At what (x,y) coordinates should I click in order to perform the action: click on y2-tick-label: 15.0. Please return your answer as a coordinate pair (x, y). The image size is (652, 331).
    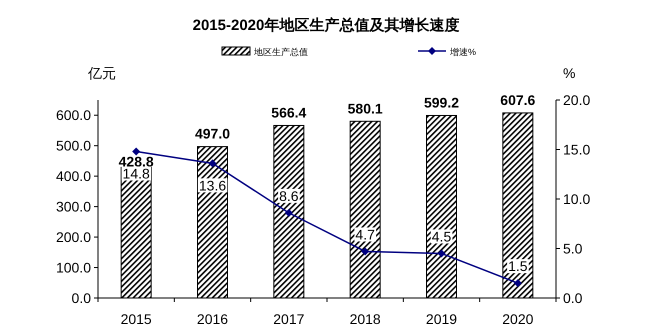
    Looking at the image, I should click on (576, 150).